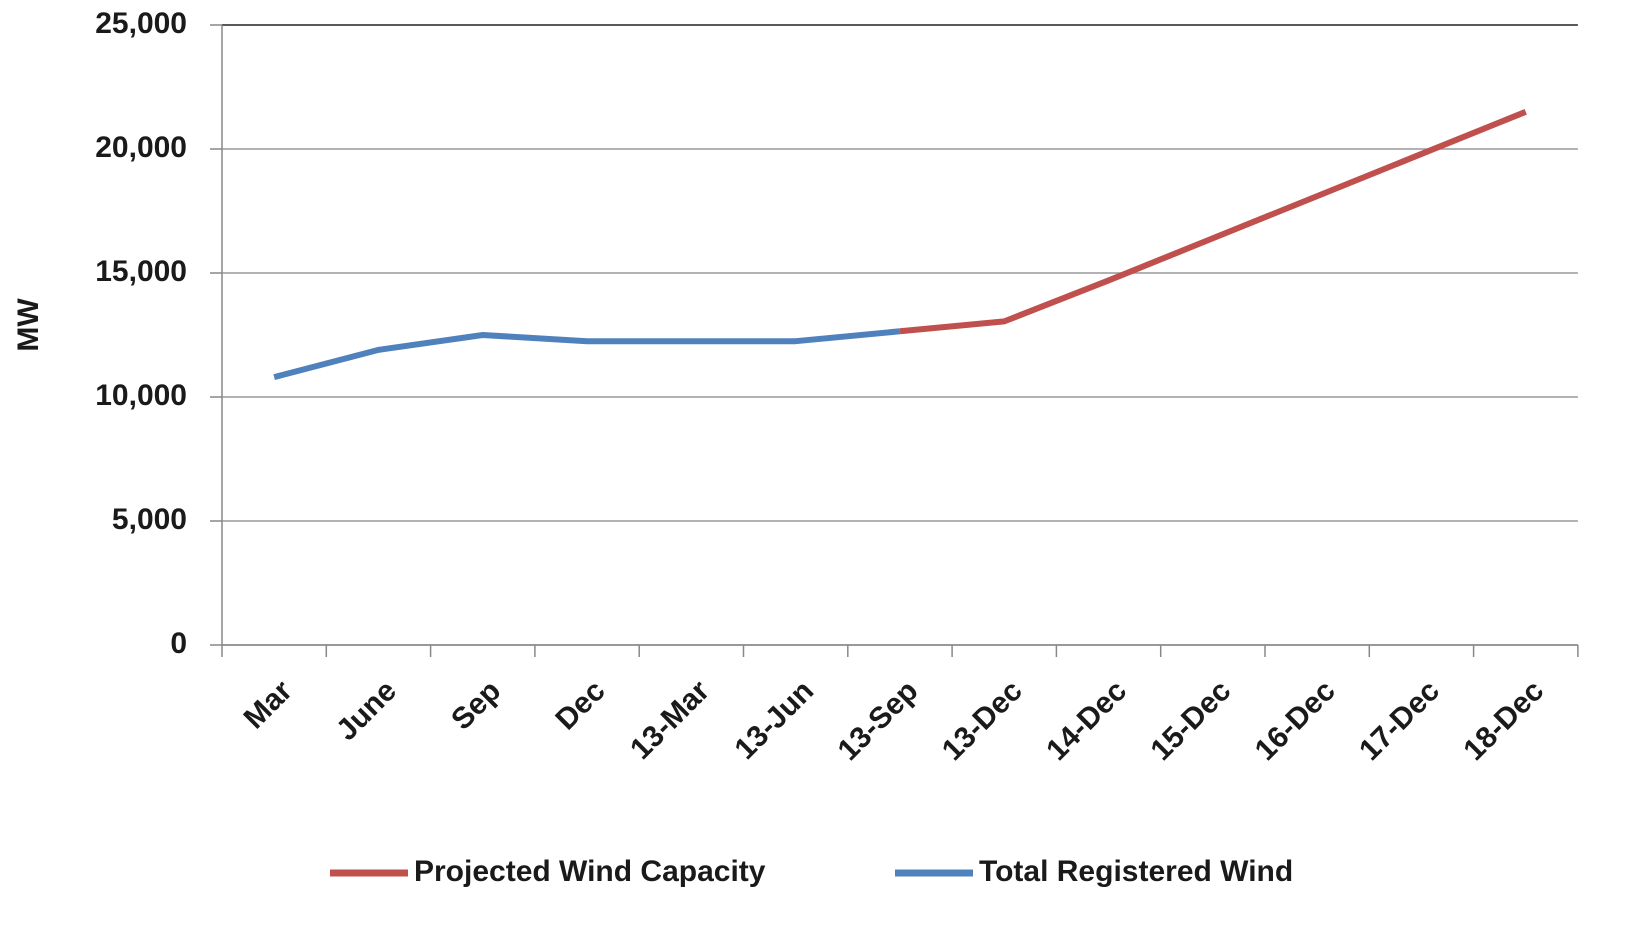 Image resolution: width=1631 pixels, height=932 pixels. What do you see at coordinates (878, 720) in the screenshot?
I see `x-tick-label: 13-Sep` at bounding box center [878, 720].